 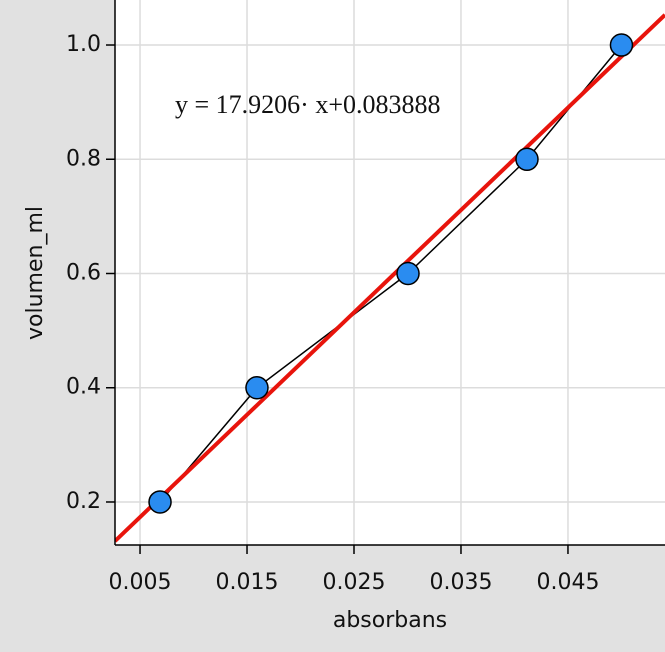 What do you see at coordinates (83, 44) in the screenshot?
I see `y-tick-label: 1.0` at bounding box center [83, 44].